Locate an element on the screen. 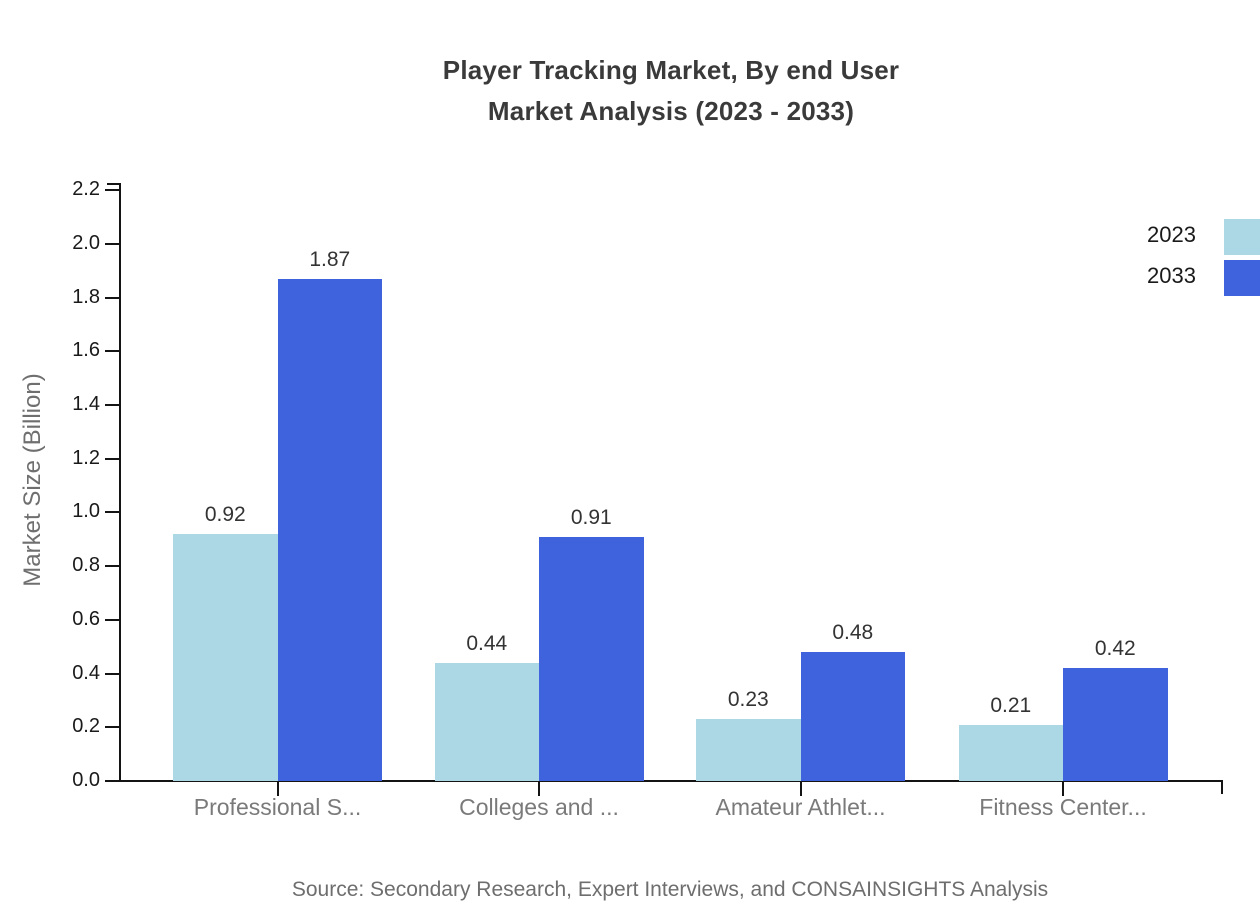 The height and width of the screenshot is (920, 1260). bar-value-label: 0.42 is located at coordinates (1115, 649).